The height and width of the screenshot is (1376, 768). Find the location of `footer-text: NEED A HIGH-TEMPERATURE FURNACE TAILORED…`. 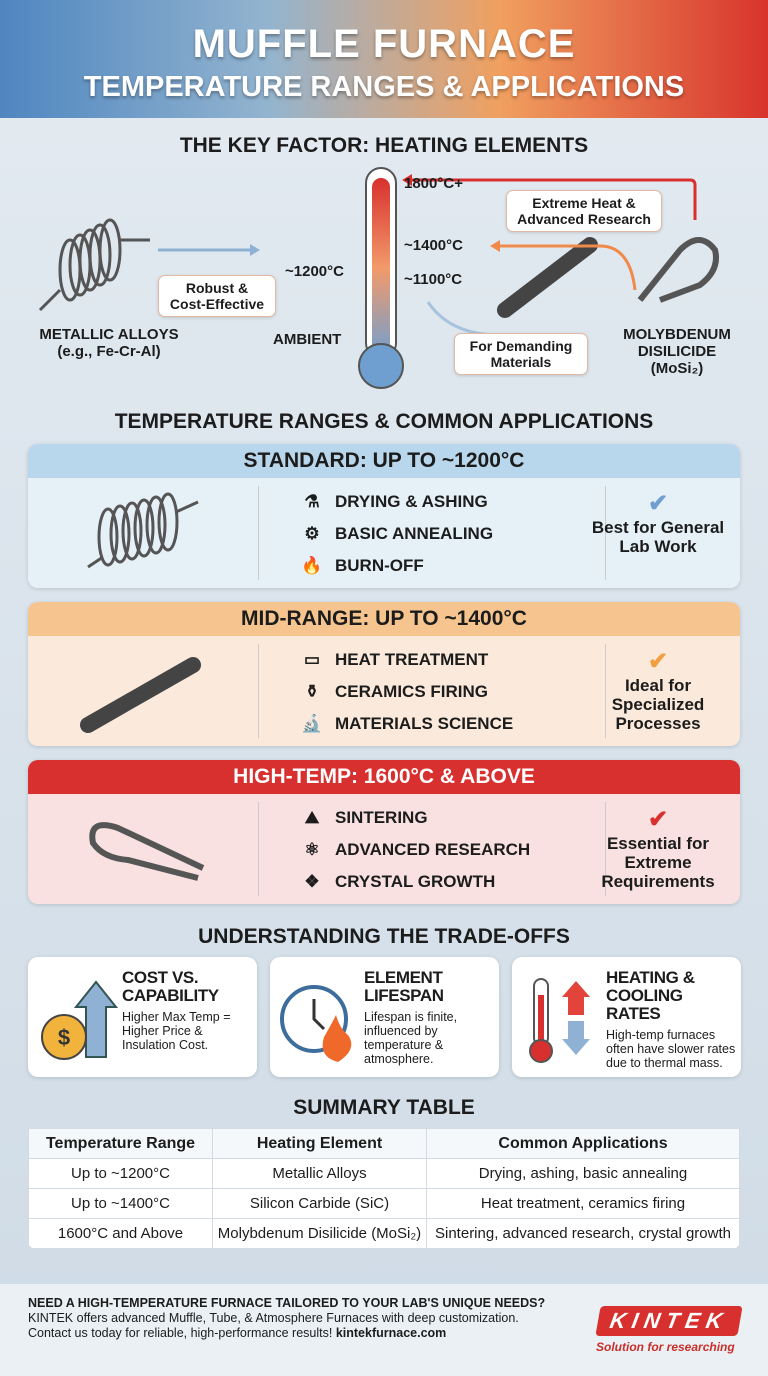

footer-text: NEED A HIGH-TEMPERATURE FURNACE TAILORED… is located at coordinates (306, 1318).